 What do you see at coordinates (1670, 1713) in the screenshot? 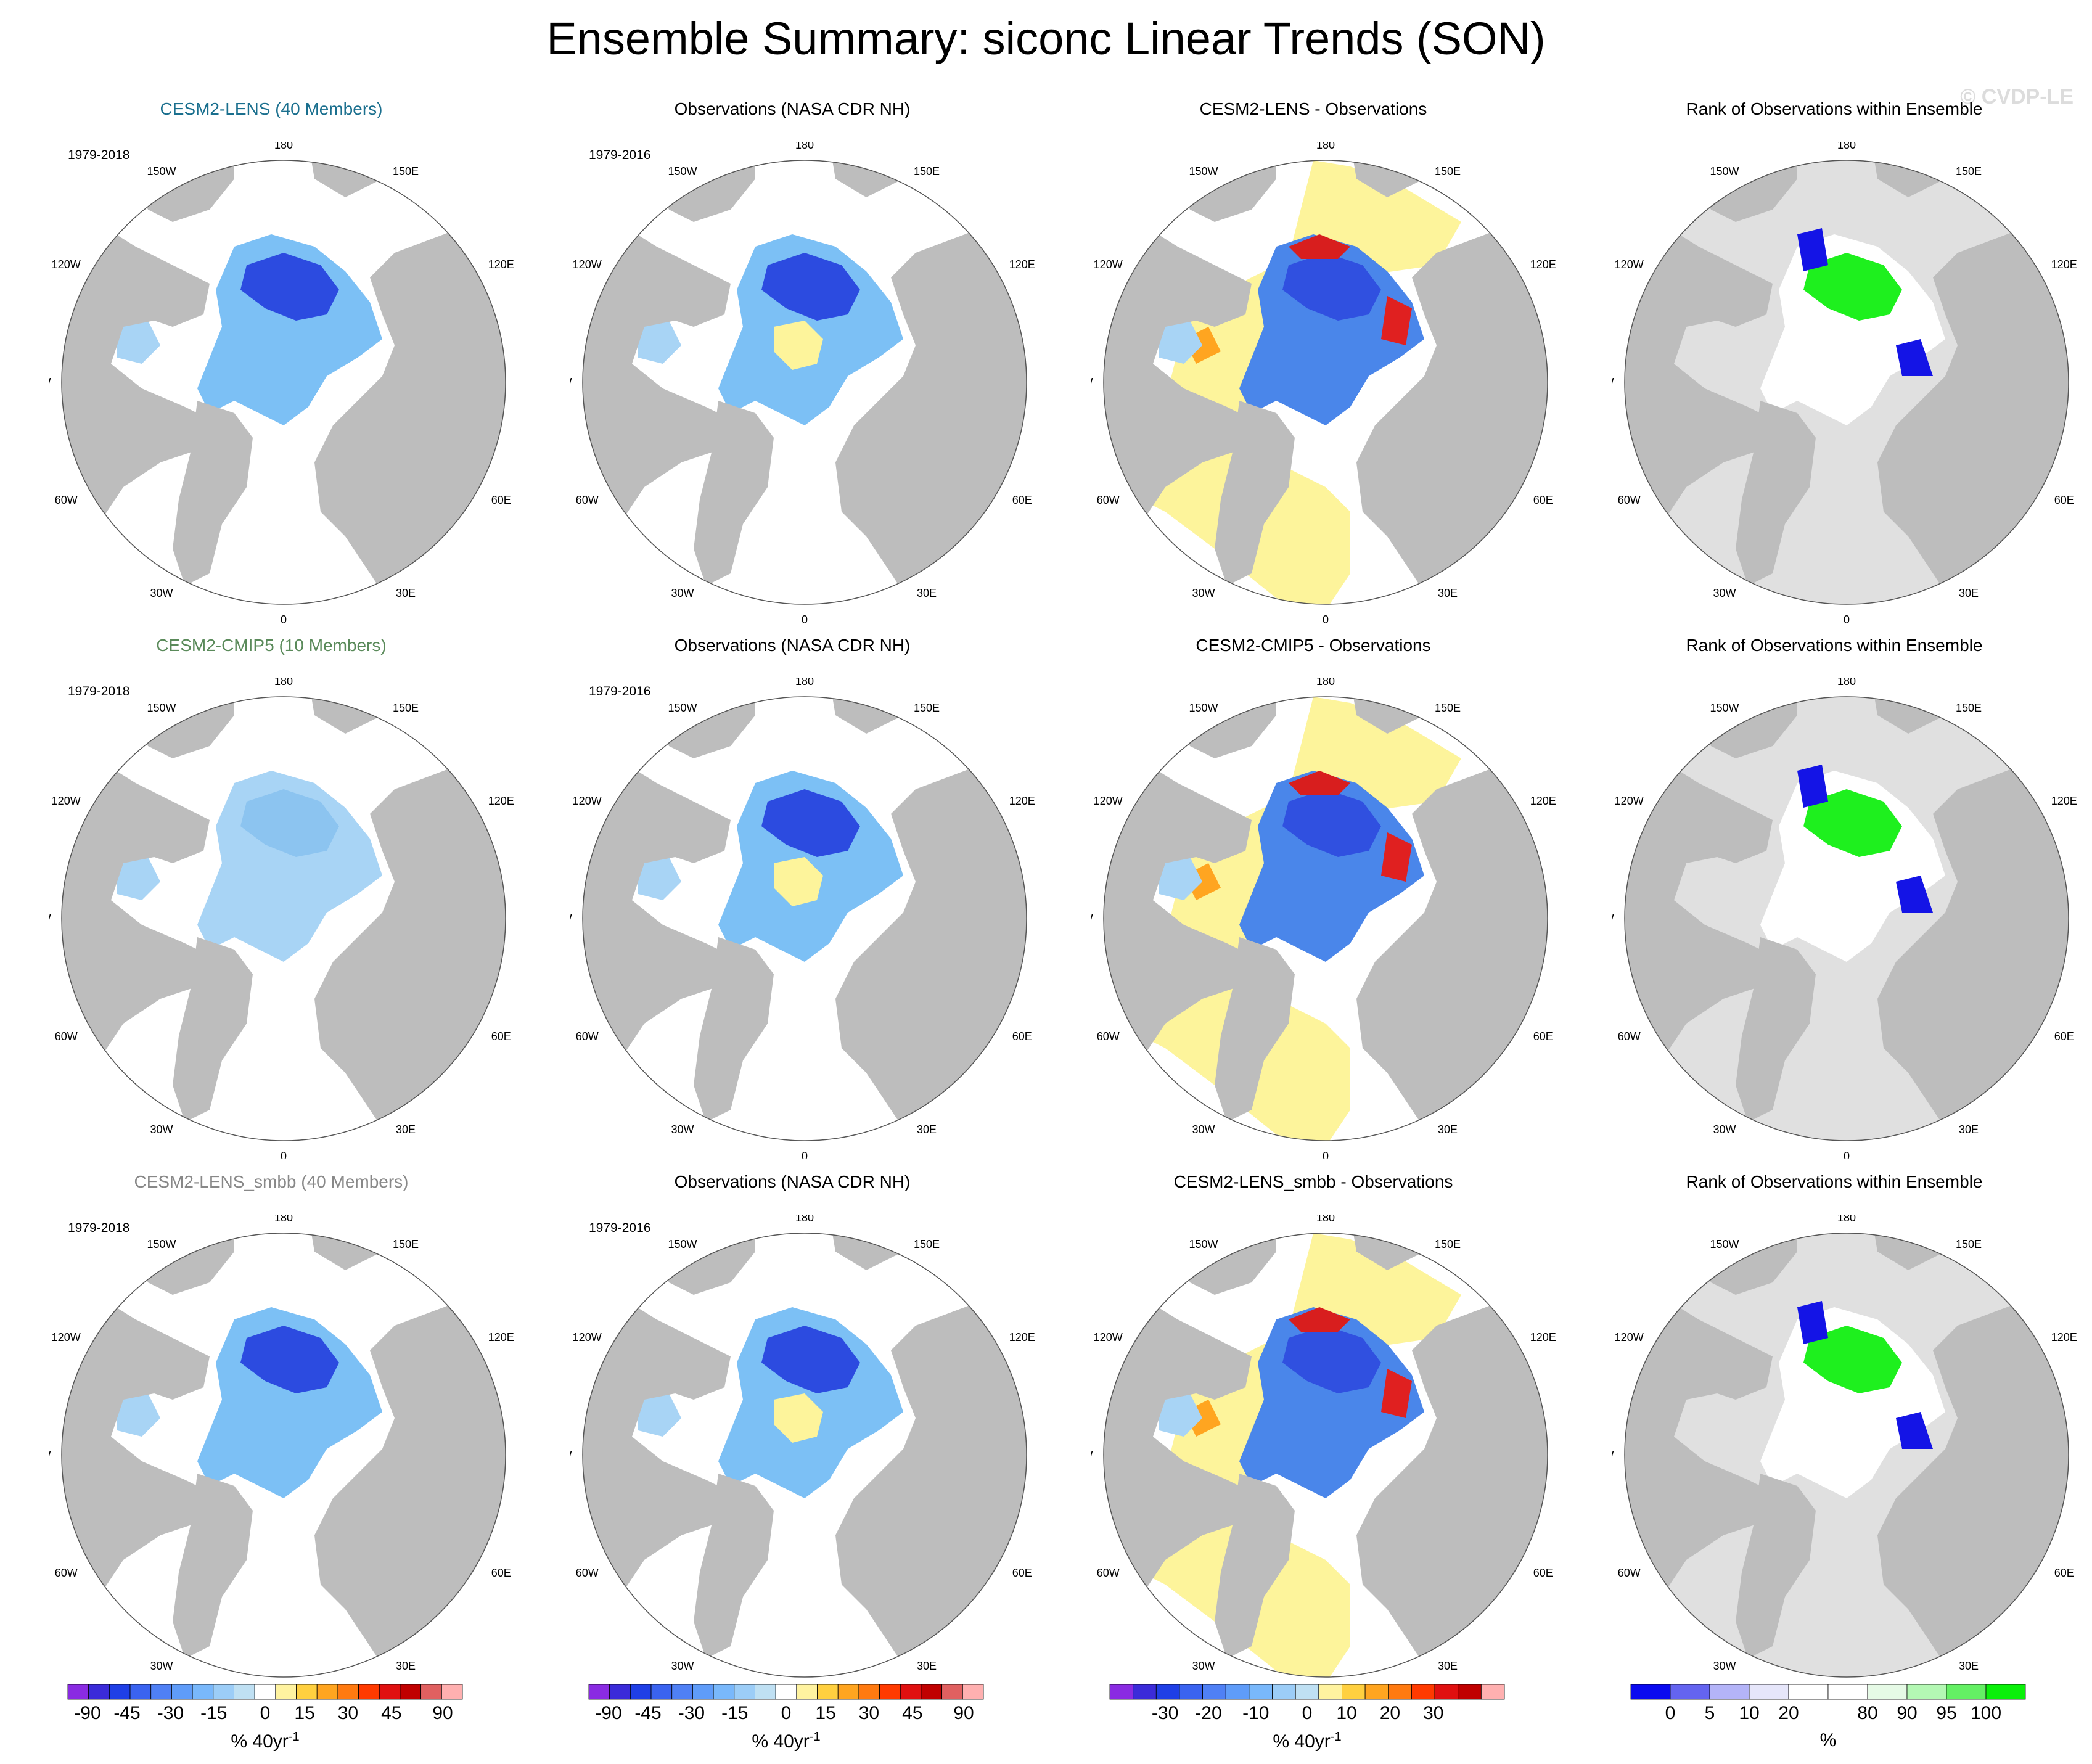
I see `colorbar-tick-label: 0` at bounding box center [1670, 1713].